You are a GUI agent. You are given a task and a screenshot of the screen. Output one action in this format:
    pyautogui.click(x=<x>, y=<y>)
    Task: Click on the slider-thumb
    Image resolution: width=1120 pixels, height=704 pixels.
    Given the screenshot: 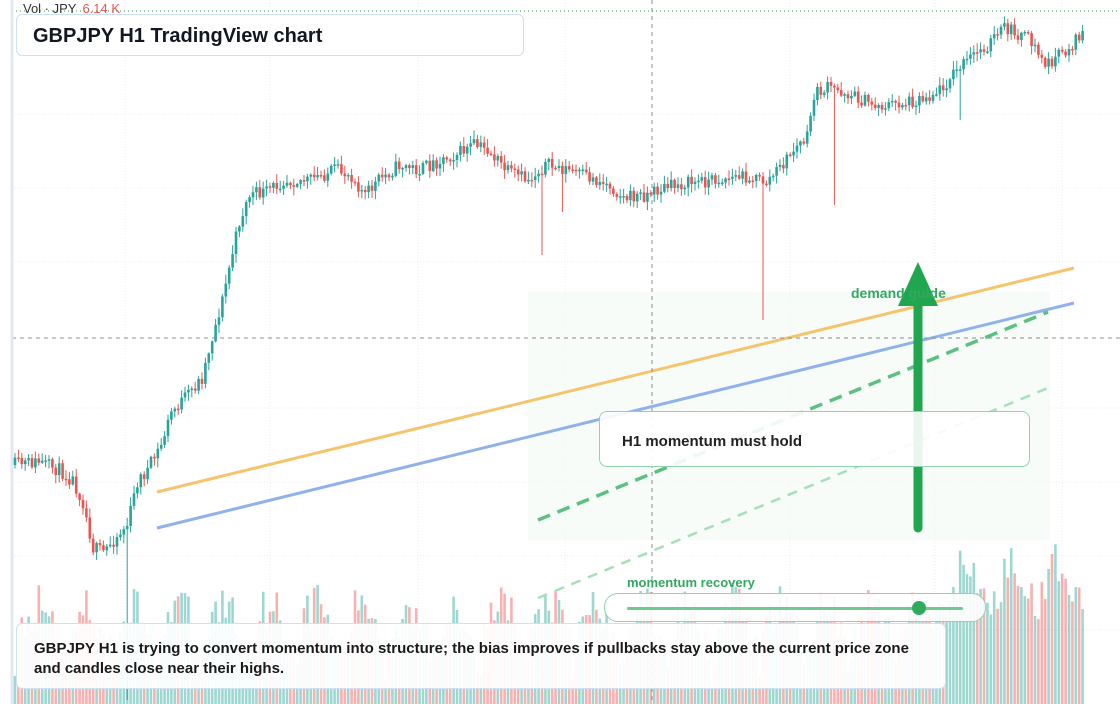 What is the action you would take?
    pyautogui.click(x=919, y=608)
    